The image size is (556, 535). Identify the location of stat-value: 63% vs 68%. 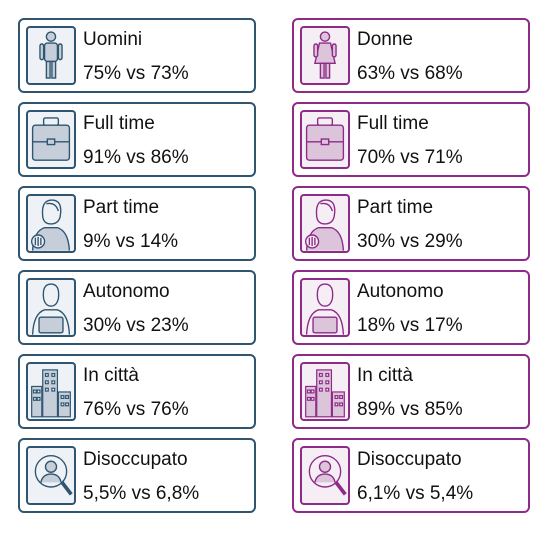
(410, 73).